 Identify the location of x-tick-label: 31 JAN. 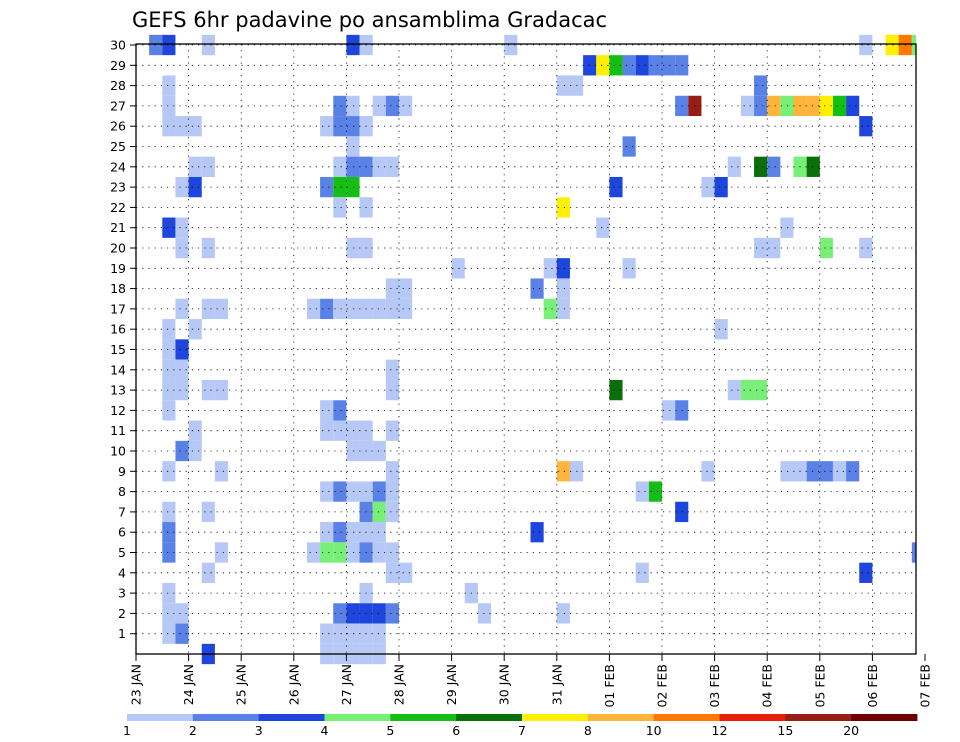
(556, 684).